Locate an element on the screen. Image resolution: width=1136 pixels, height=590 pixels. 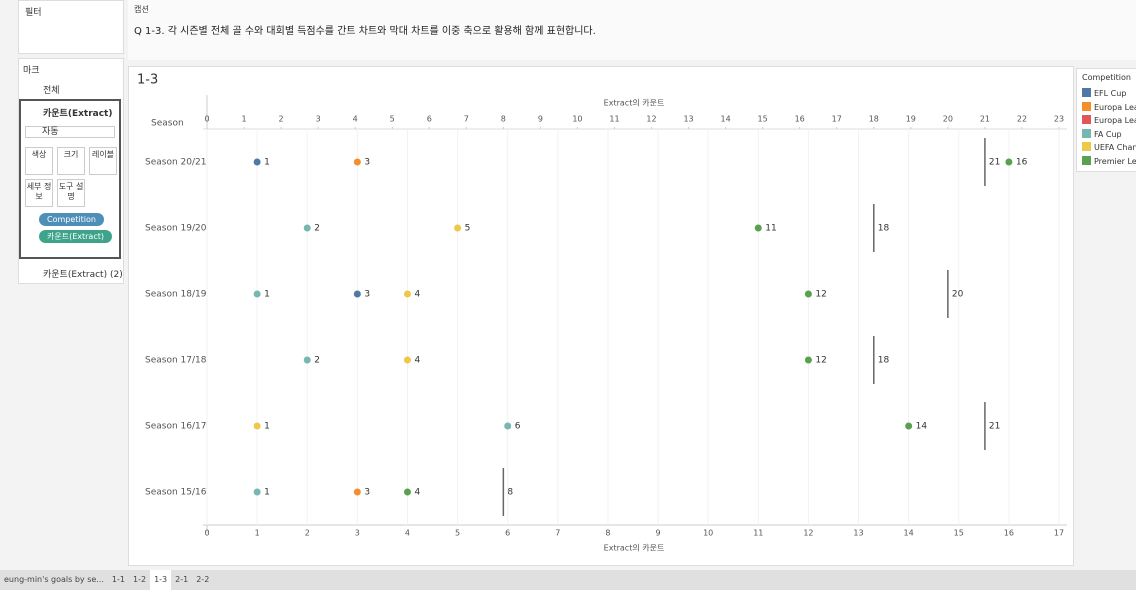
sheet-tab: 2-2 is located at coordinates (203, 579).